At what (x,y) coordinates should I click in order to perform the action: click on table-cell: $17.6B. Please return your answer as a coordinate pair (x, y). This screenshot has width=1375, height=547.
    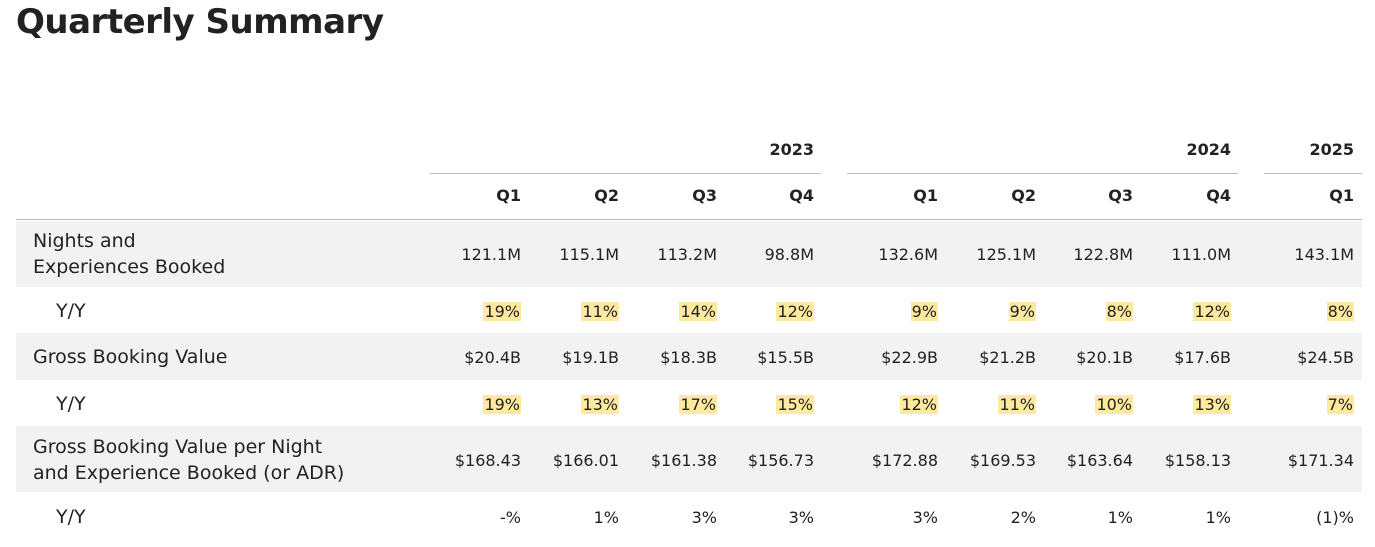
    Looking at the image, I should click on (1202, 357).